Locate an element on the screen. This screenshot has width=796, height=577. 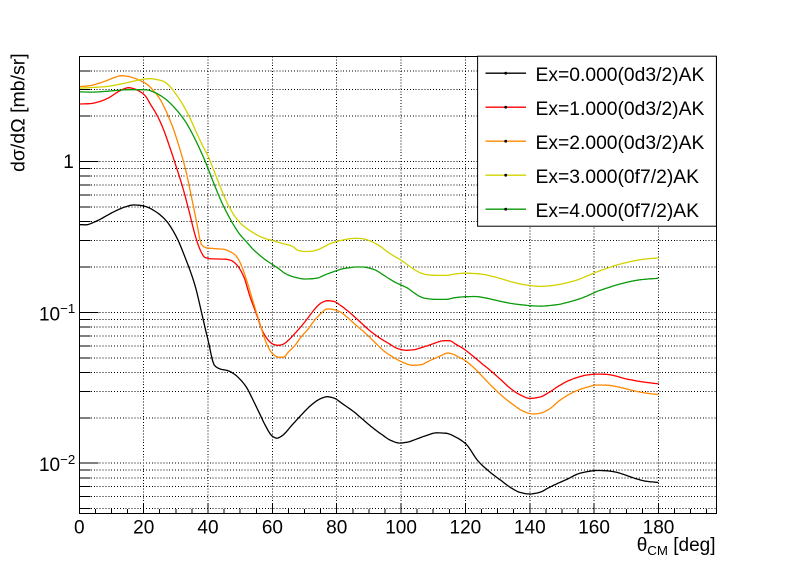
svg-text: 0 is located at coordinates (79, 528).